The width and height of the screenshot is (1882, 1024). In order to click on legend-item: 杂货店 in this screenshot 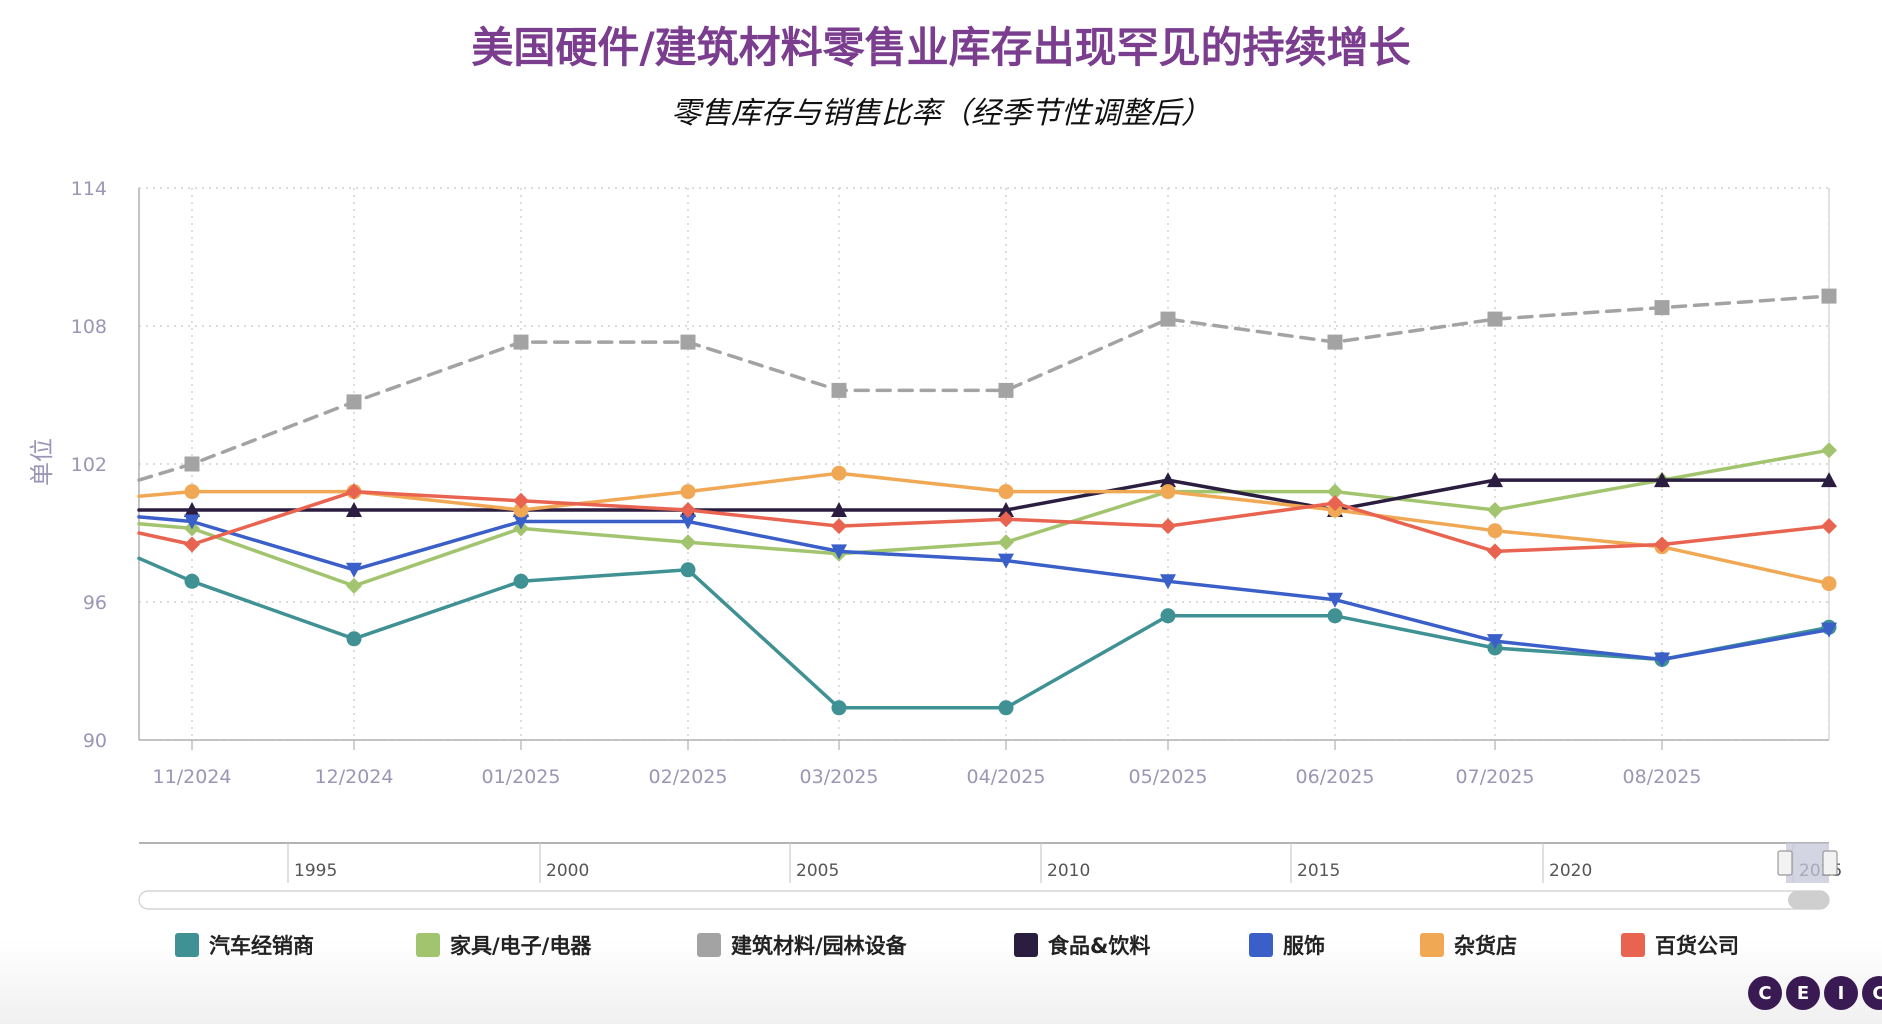, I will do `click(1468, 945)`.